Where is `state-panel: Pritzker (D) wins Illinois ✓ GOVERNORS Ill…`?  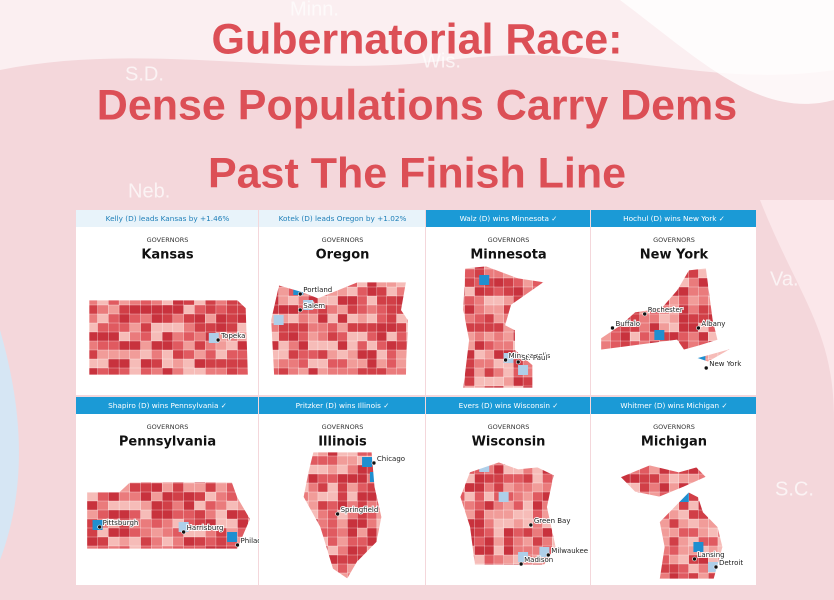 state-panel: Pritzker (D) wins Illinois ✓ GOVERNORS Ill… is located at coordinates (342, 491).